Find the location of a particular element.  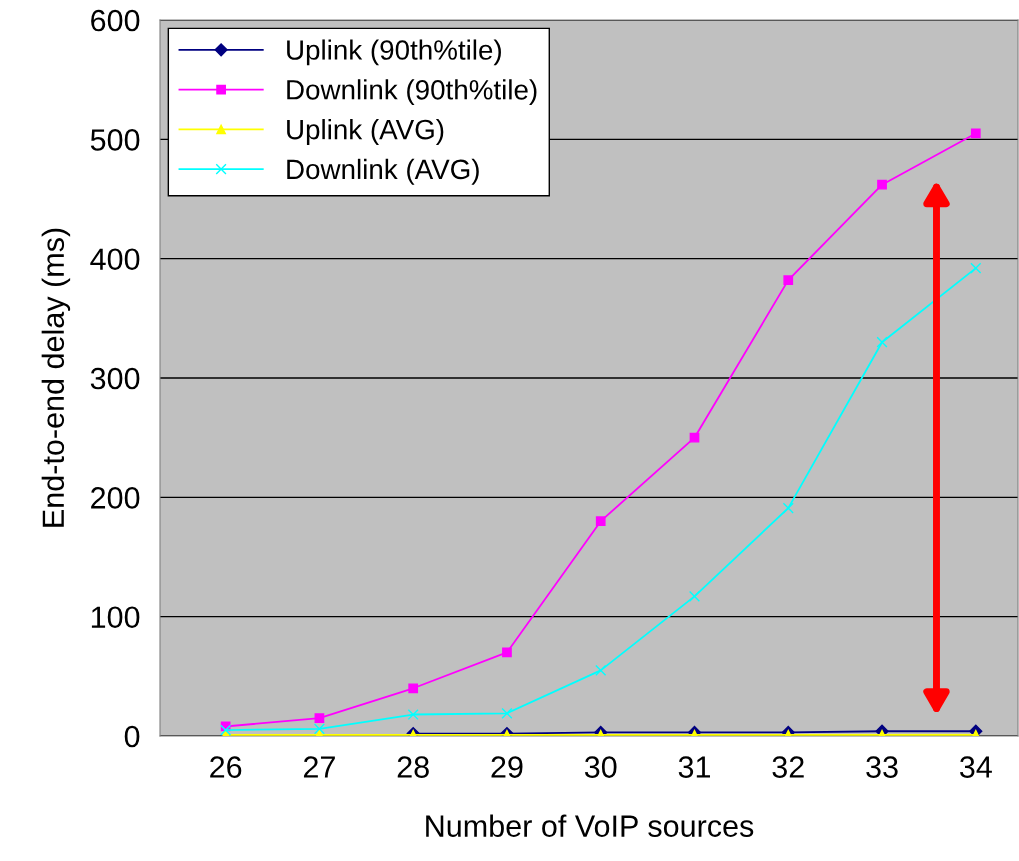

y-tick-label: 500 is located at coordinates (115, 140).